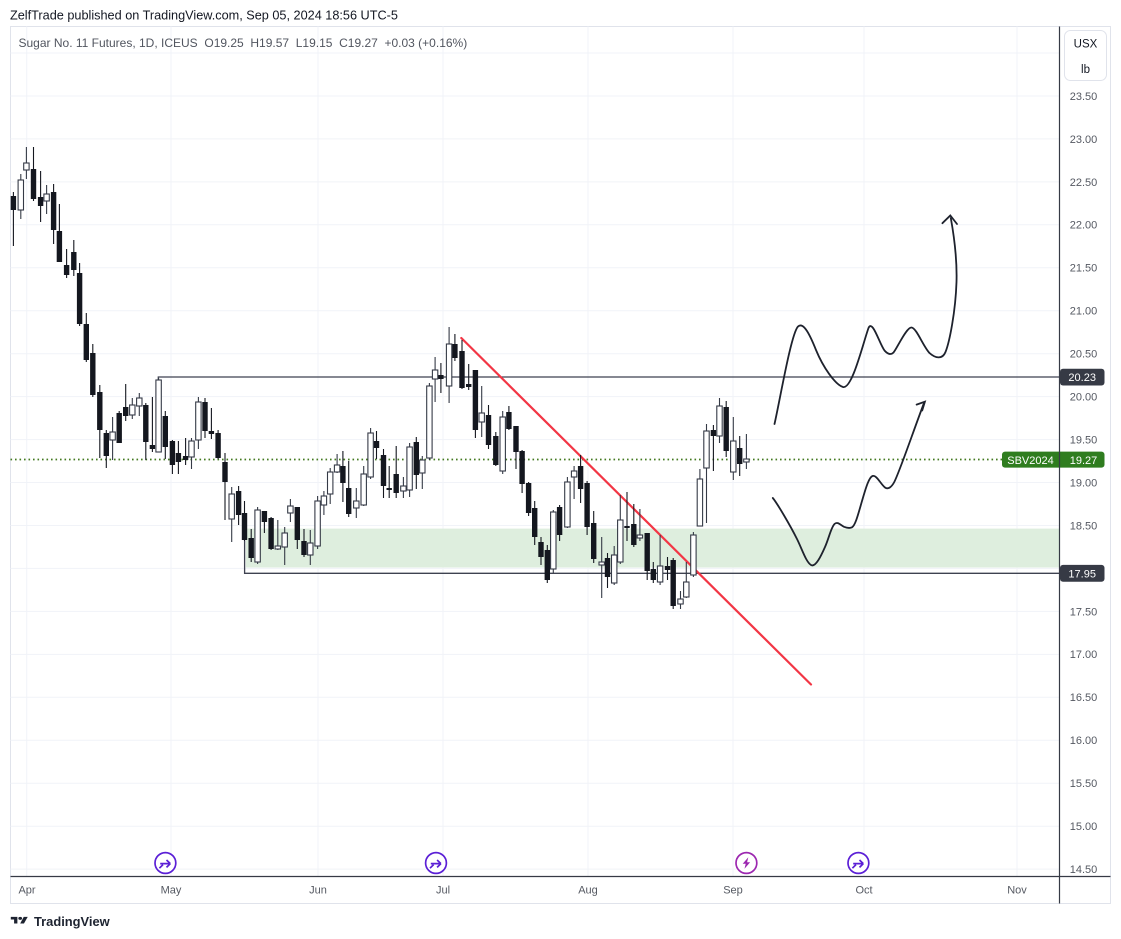 The image size is (1121, 939). Describe the element at coordinates (733, 891) in the screenshot. I see `svg-text: Sep` at that location.